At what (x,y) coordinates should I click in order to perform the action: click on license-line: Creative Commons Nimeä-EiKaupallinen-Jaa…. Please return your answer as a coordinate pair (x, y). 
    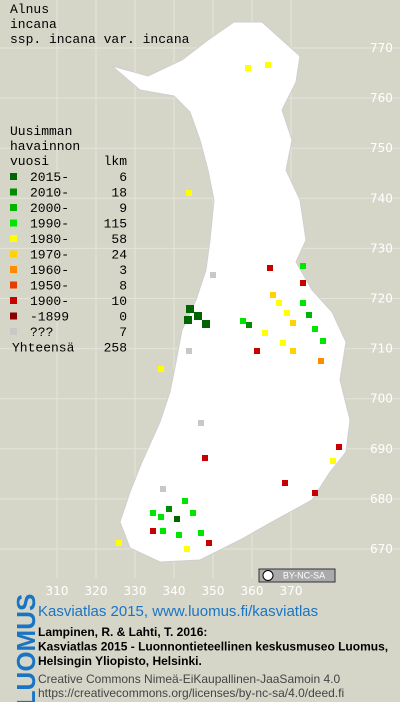
    Looking at the image, I should click on (189, 679).